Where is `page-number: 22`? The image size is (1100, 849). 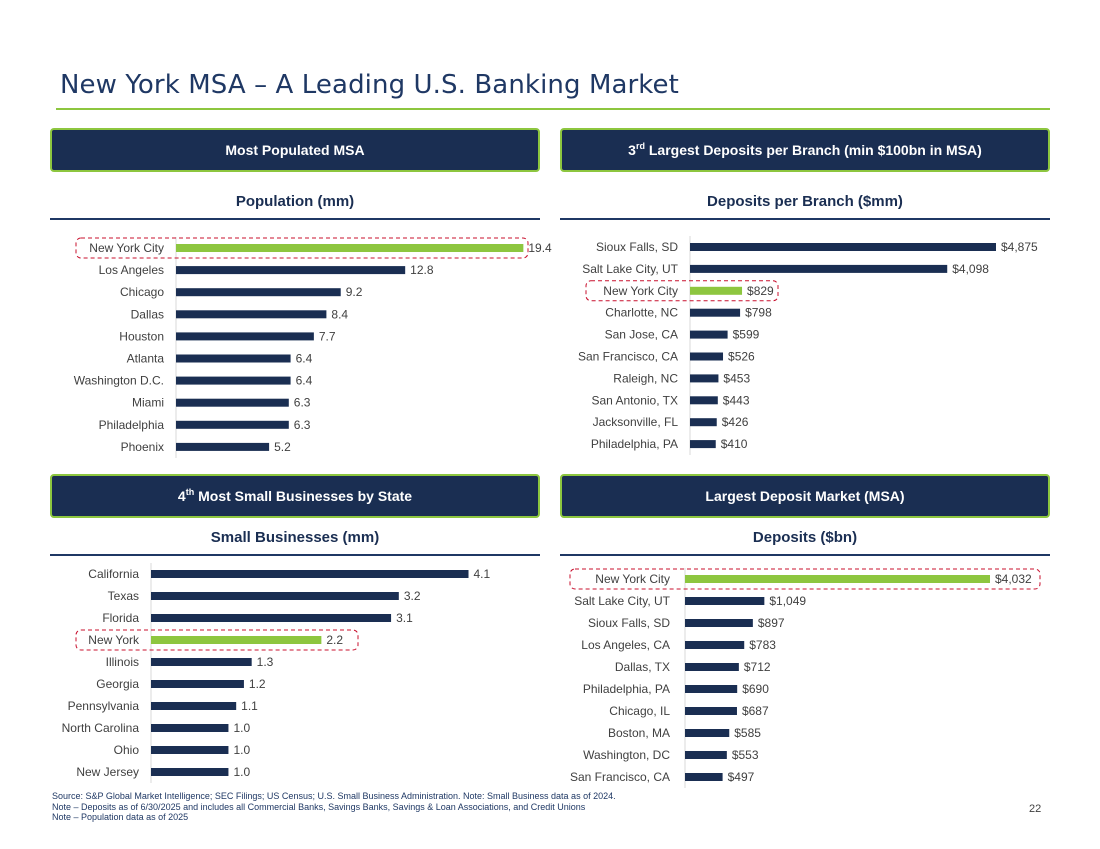 page-number: 22 is located at coordinates (1035, 809).